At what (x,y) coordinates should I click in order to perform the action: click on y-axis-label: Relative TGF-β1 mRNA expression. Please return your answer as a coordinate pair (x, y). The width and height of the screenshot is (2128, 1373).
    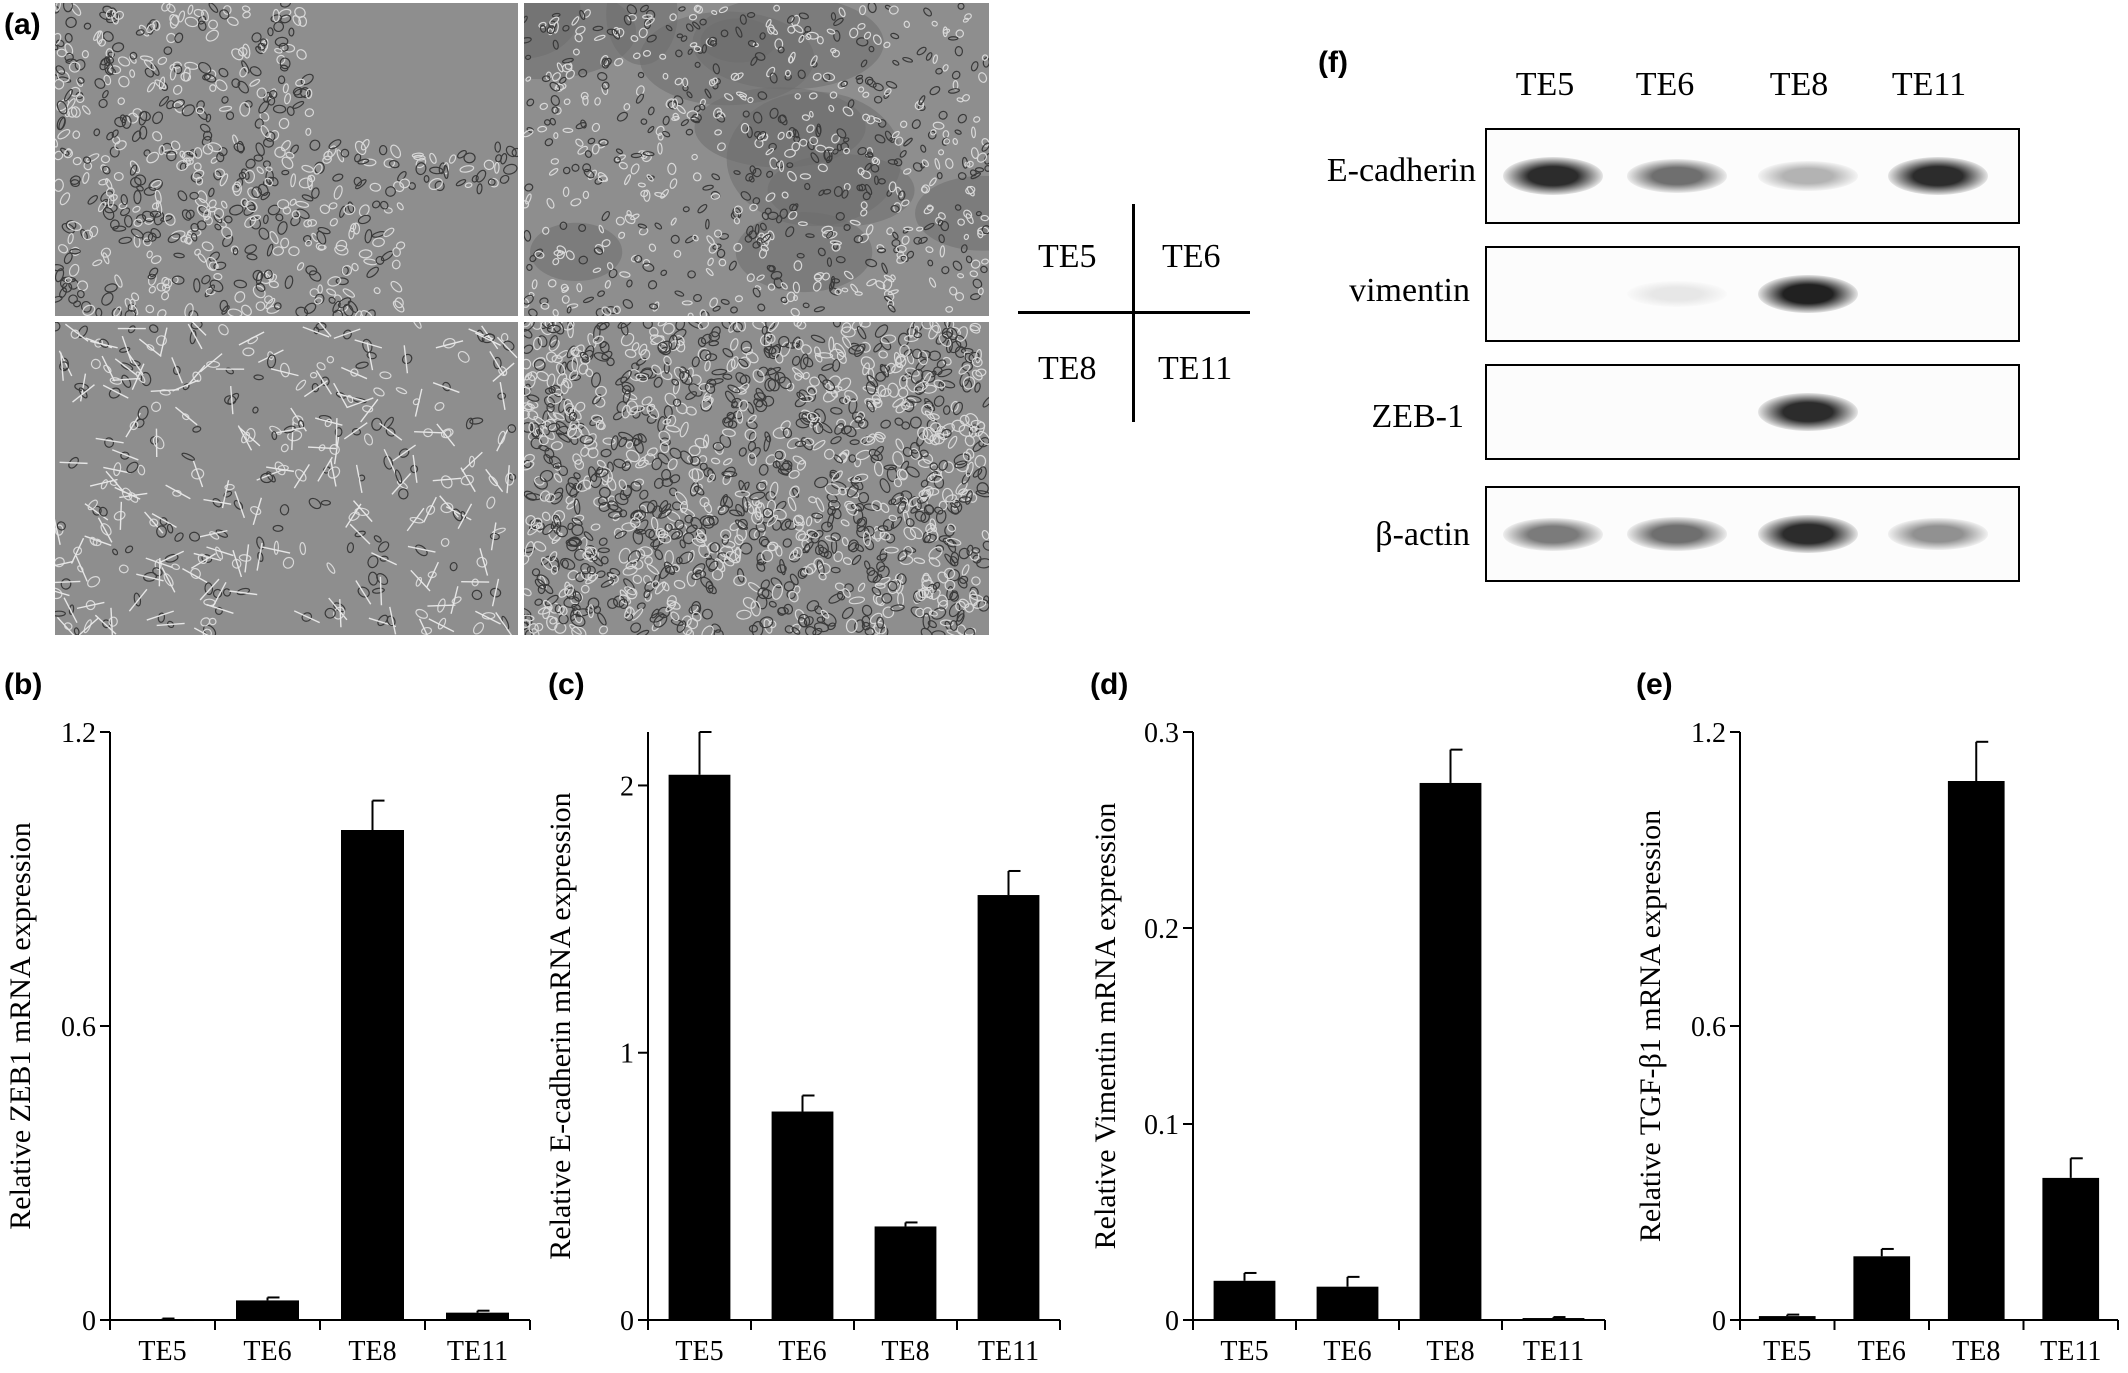
    Looking at the image, I should click on (1650, 1026).